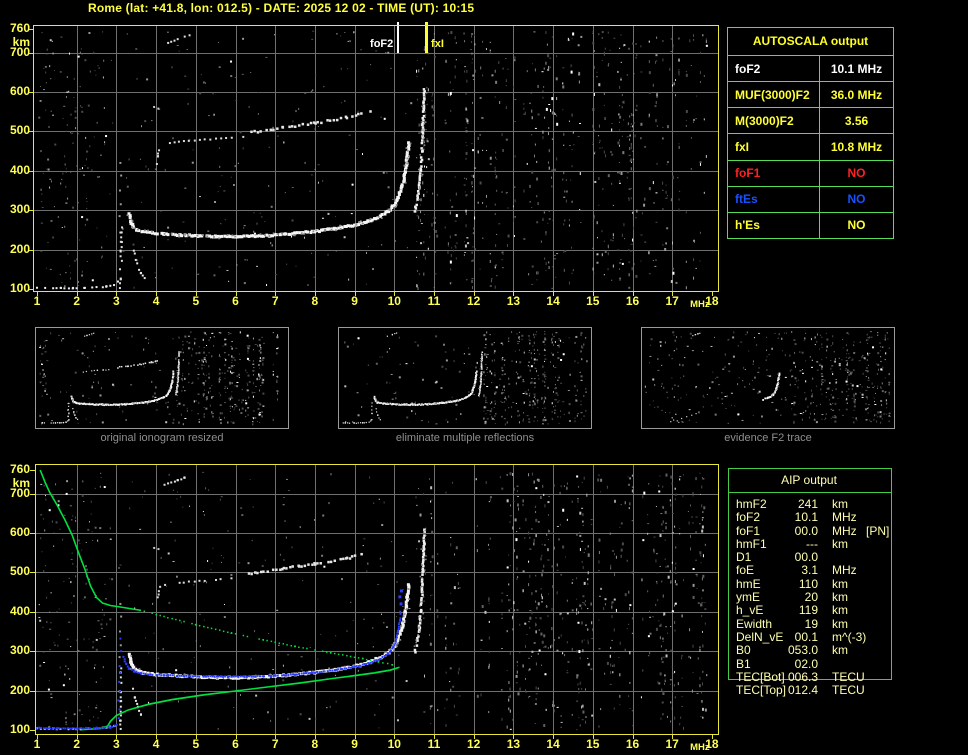 This screenshot has height=755, width=968. What do you see at coordinates (802, 690) in the screenshot?
I see `aip-param-value: 012.4` at bounding box center [802, 690].